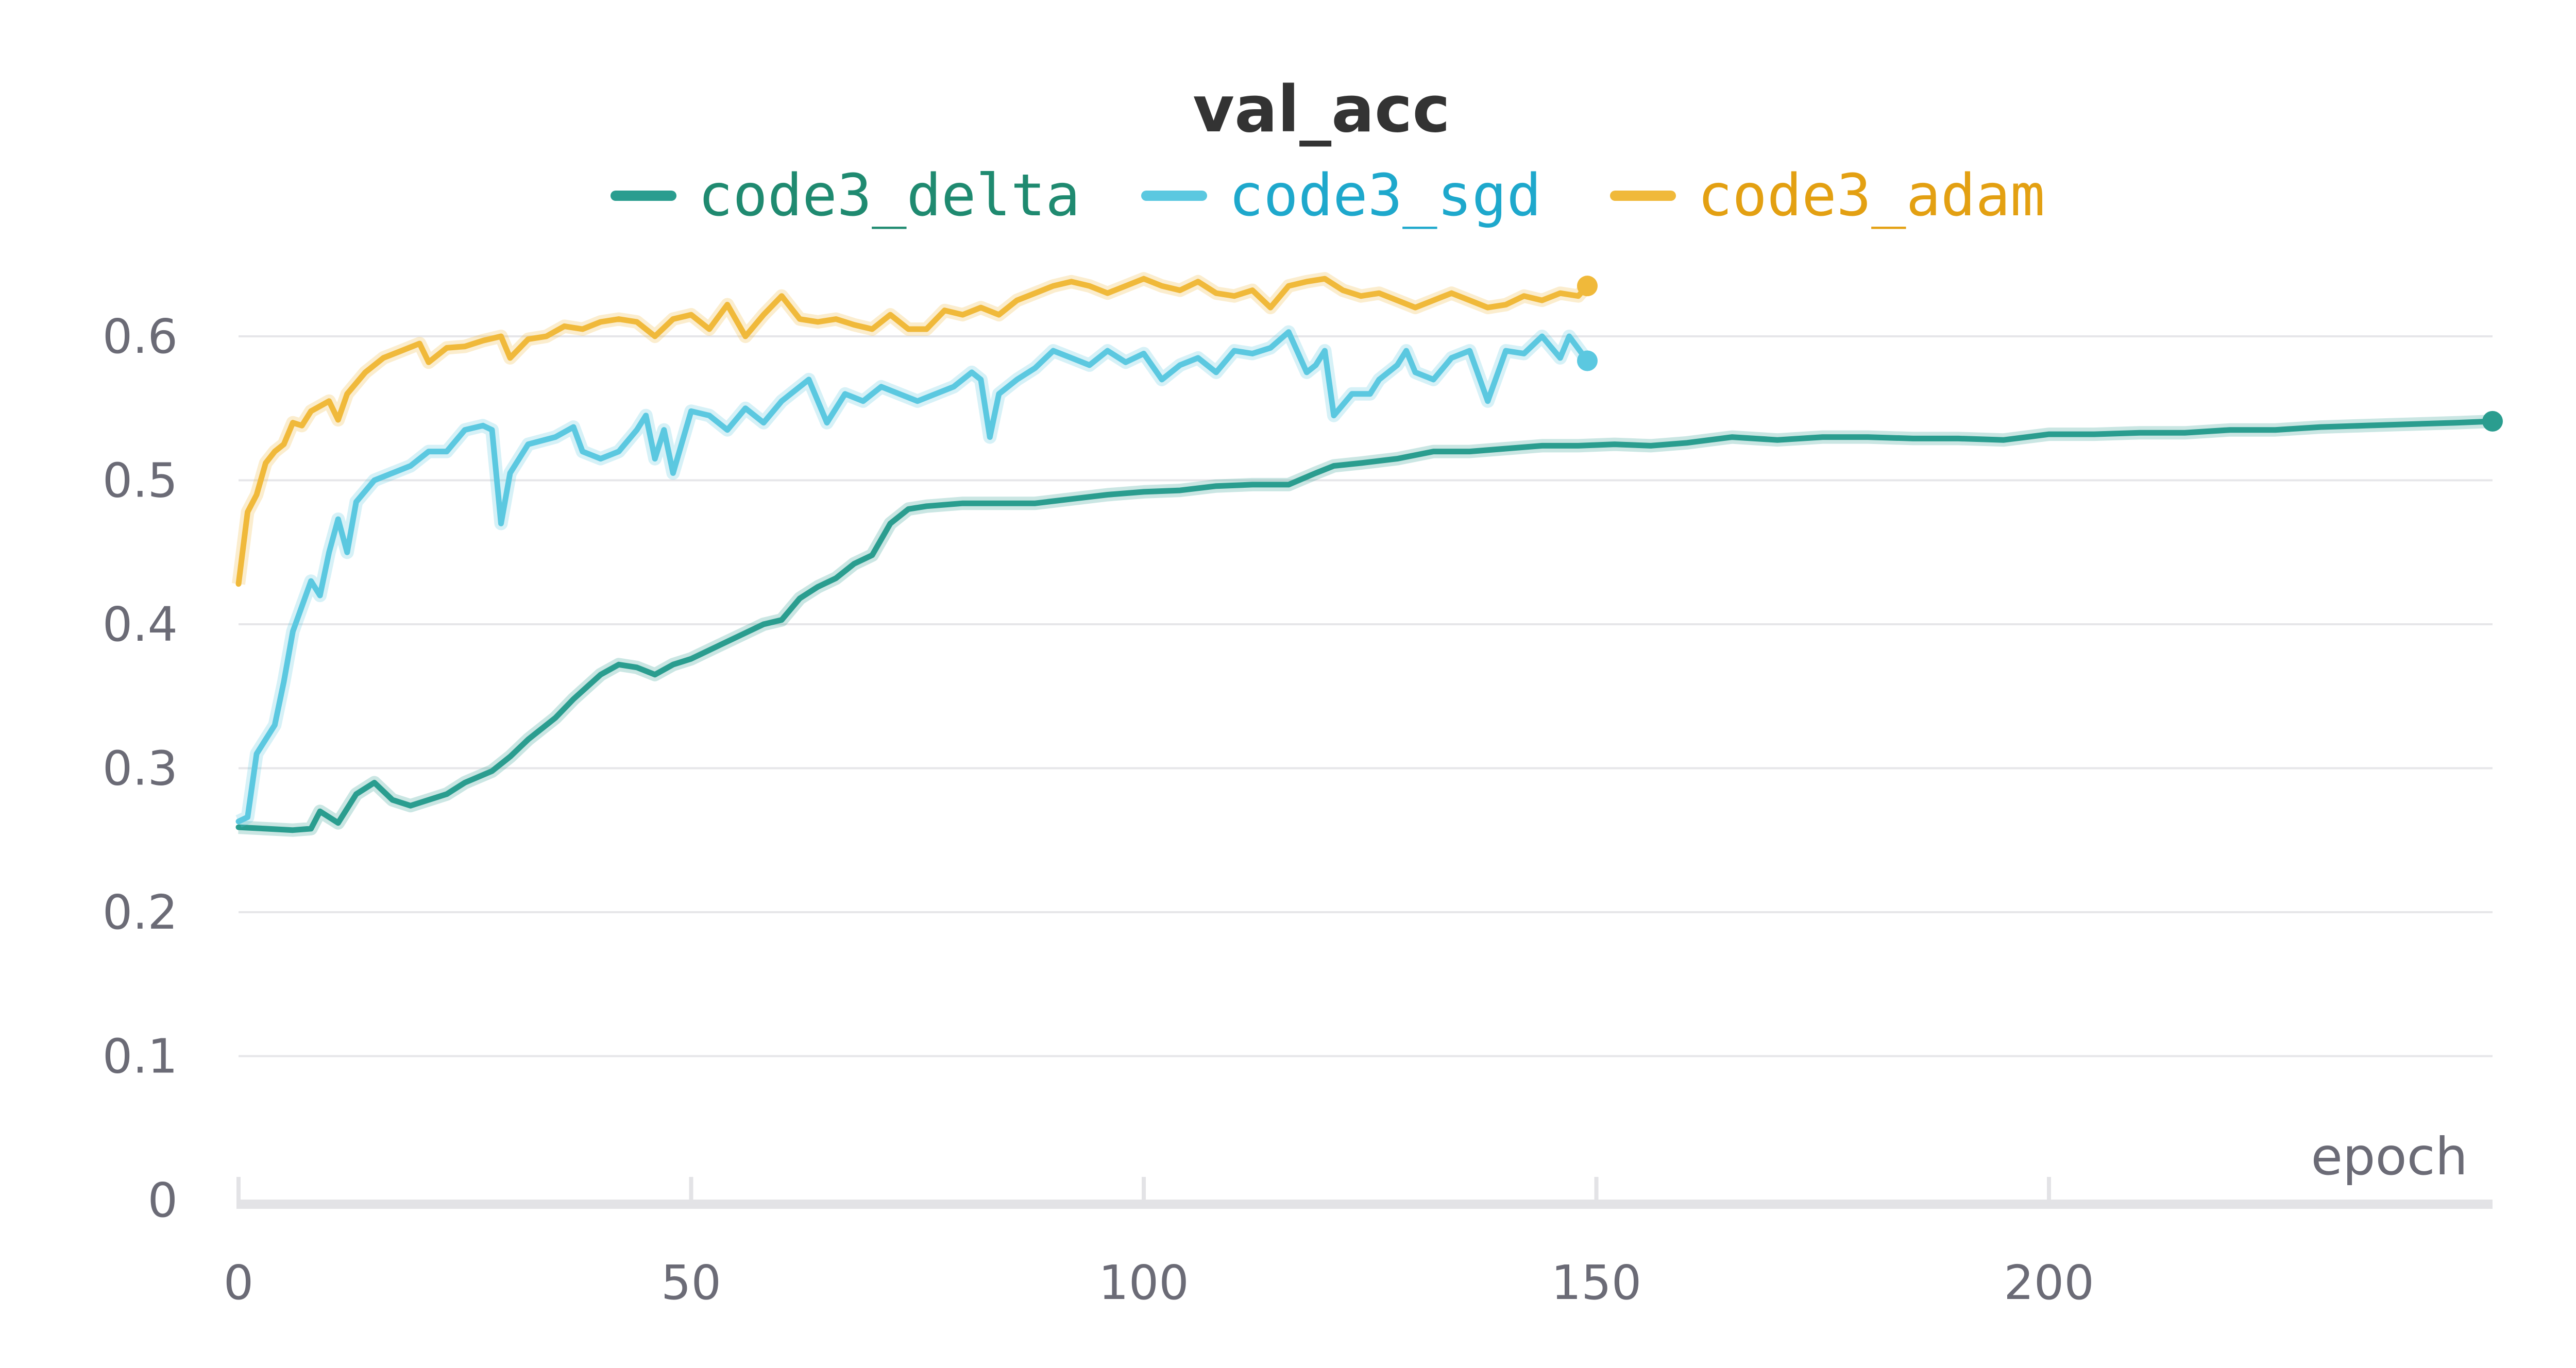 This screenshot has width=2576, height=1368. I want to click on y-tick-label: 0.3, so click(140, 768).